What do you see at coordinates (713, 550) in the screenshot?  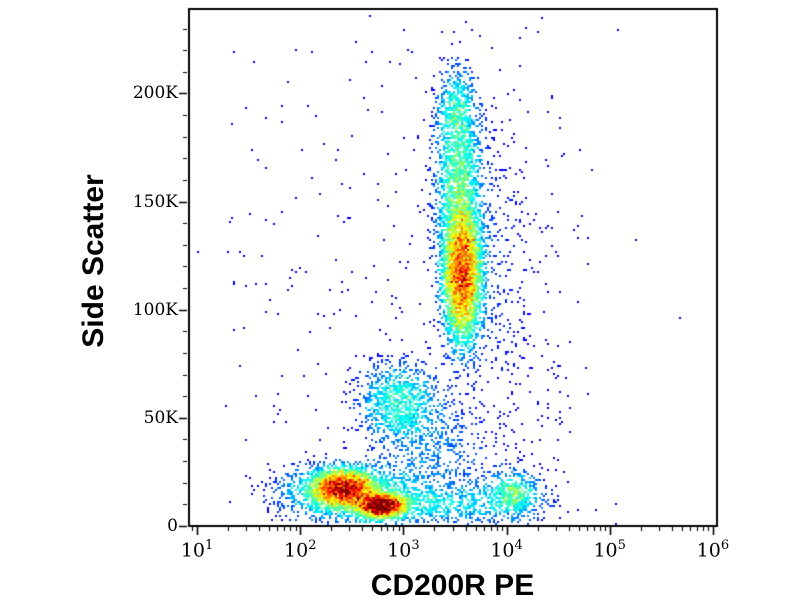 I see `x-tick-label-10e6: 106` at bounding box center [713, 550].